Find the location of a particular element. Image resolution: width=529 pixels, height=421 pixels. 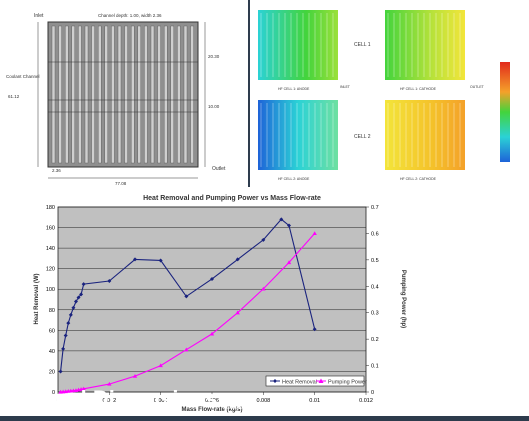

contour-cell2-cathode is located at coordinates (425, 135).